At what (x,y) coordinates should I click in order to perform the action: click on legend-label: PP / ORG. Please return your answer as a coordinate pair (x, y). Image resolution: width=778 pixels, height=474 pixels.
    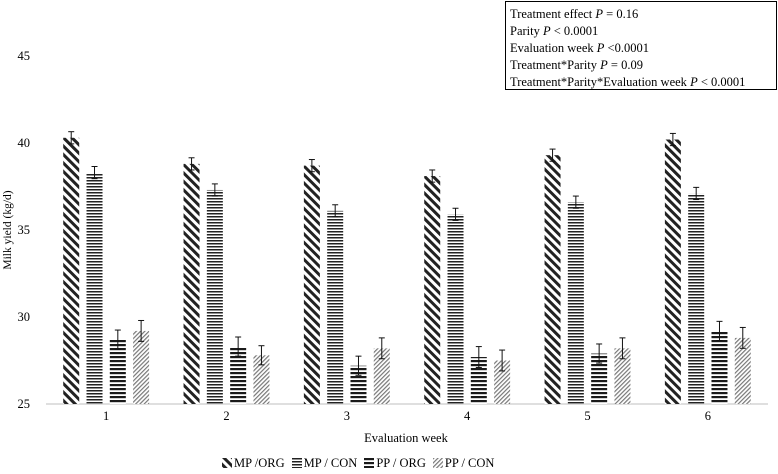
    Looking at the image, I should click on (401, 462).